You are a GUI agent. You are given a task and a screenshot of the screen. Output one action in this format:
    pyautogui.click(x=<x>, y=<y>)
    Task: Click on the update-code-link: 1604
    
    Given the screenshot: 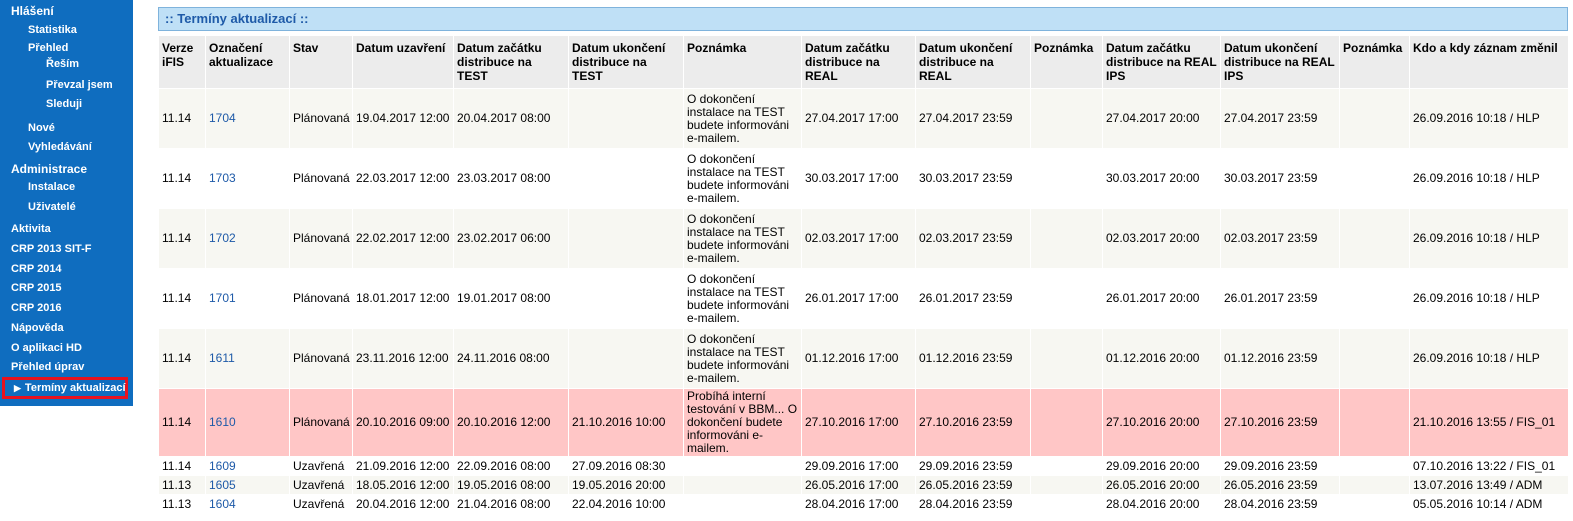 What is the action you would take?
    pyautogui.click(x=222, y=503)
    